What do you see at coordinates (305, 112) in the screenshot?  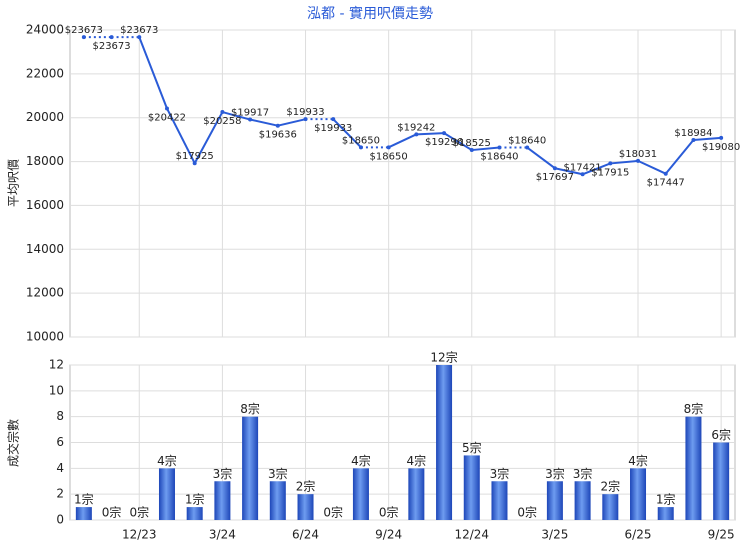 I see `data-label: $19933` at bounding box center [305, 112].